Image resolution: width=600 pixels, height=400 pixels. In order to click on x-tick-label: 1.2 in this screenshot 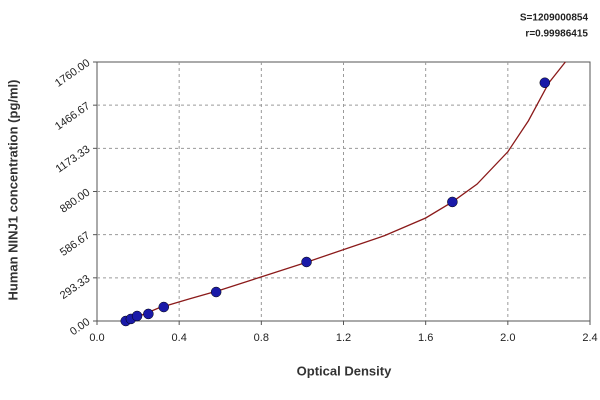, I will do `click(343, 338)`.